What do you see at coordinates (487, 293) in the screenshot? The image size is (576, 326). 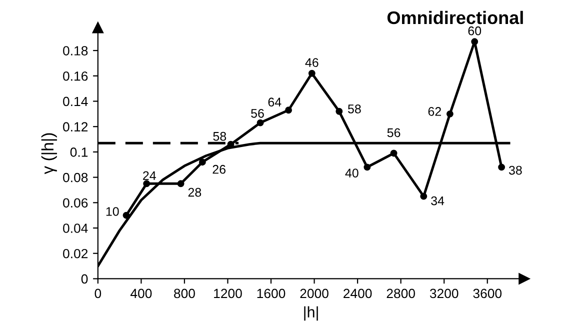 I see `x-tick-label: 3600` at bounding box center [487, 293].